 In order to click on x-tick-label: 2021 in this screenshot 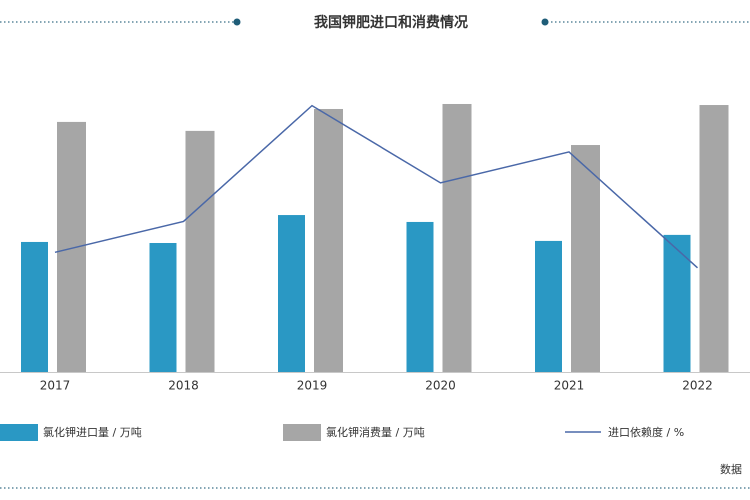, I will do `click(569, 386)`.